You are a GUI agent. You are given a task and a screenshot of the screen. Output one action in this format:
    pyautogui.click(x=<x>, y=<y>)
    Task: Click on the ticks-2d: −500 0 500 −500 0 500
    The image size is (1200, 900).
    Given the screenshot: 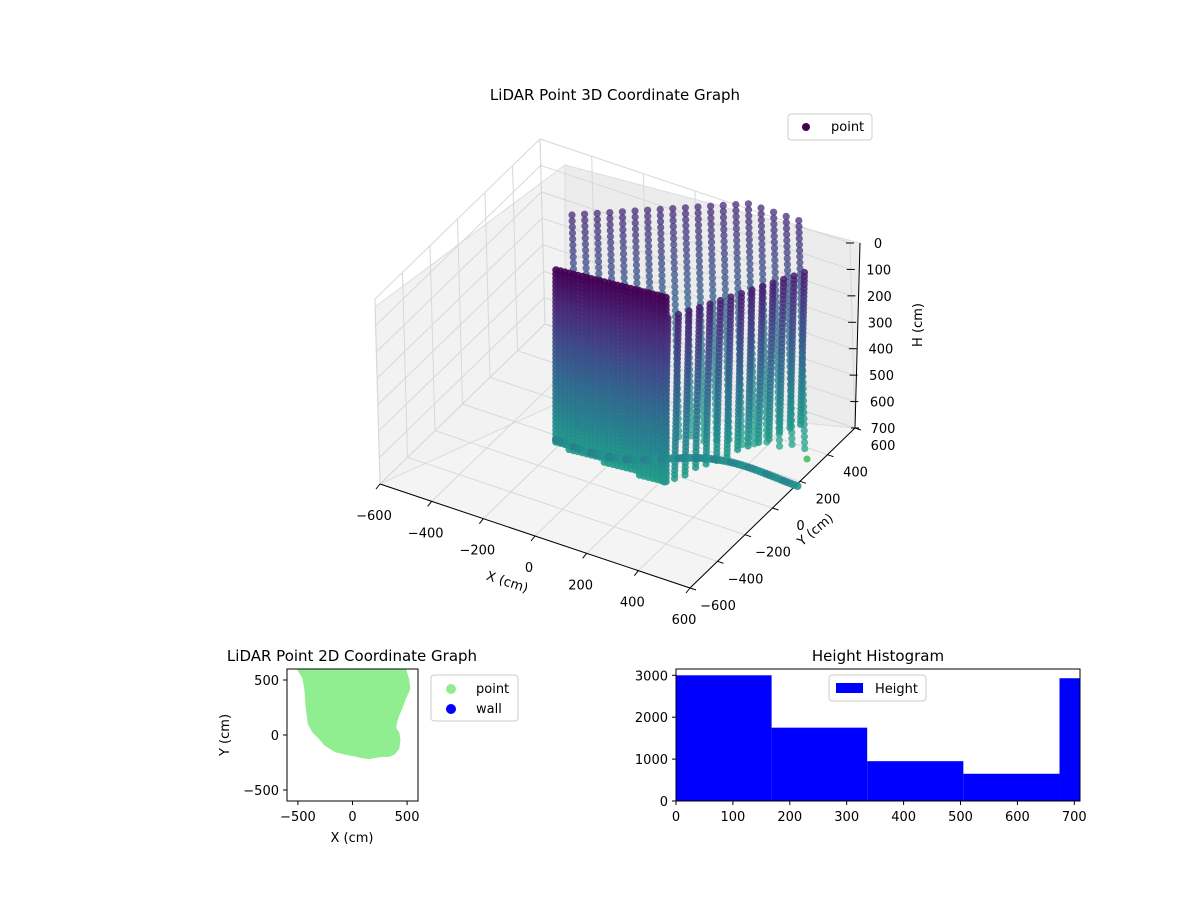 What is the action you would take?
    pyautogui.click(x=331, y=749)
    